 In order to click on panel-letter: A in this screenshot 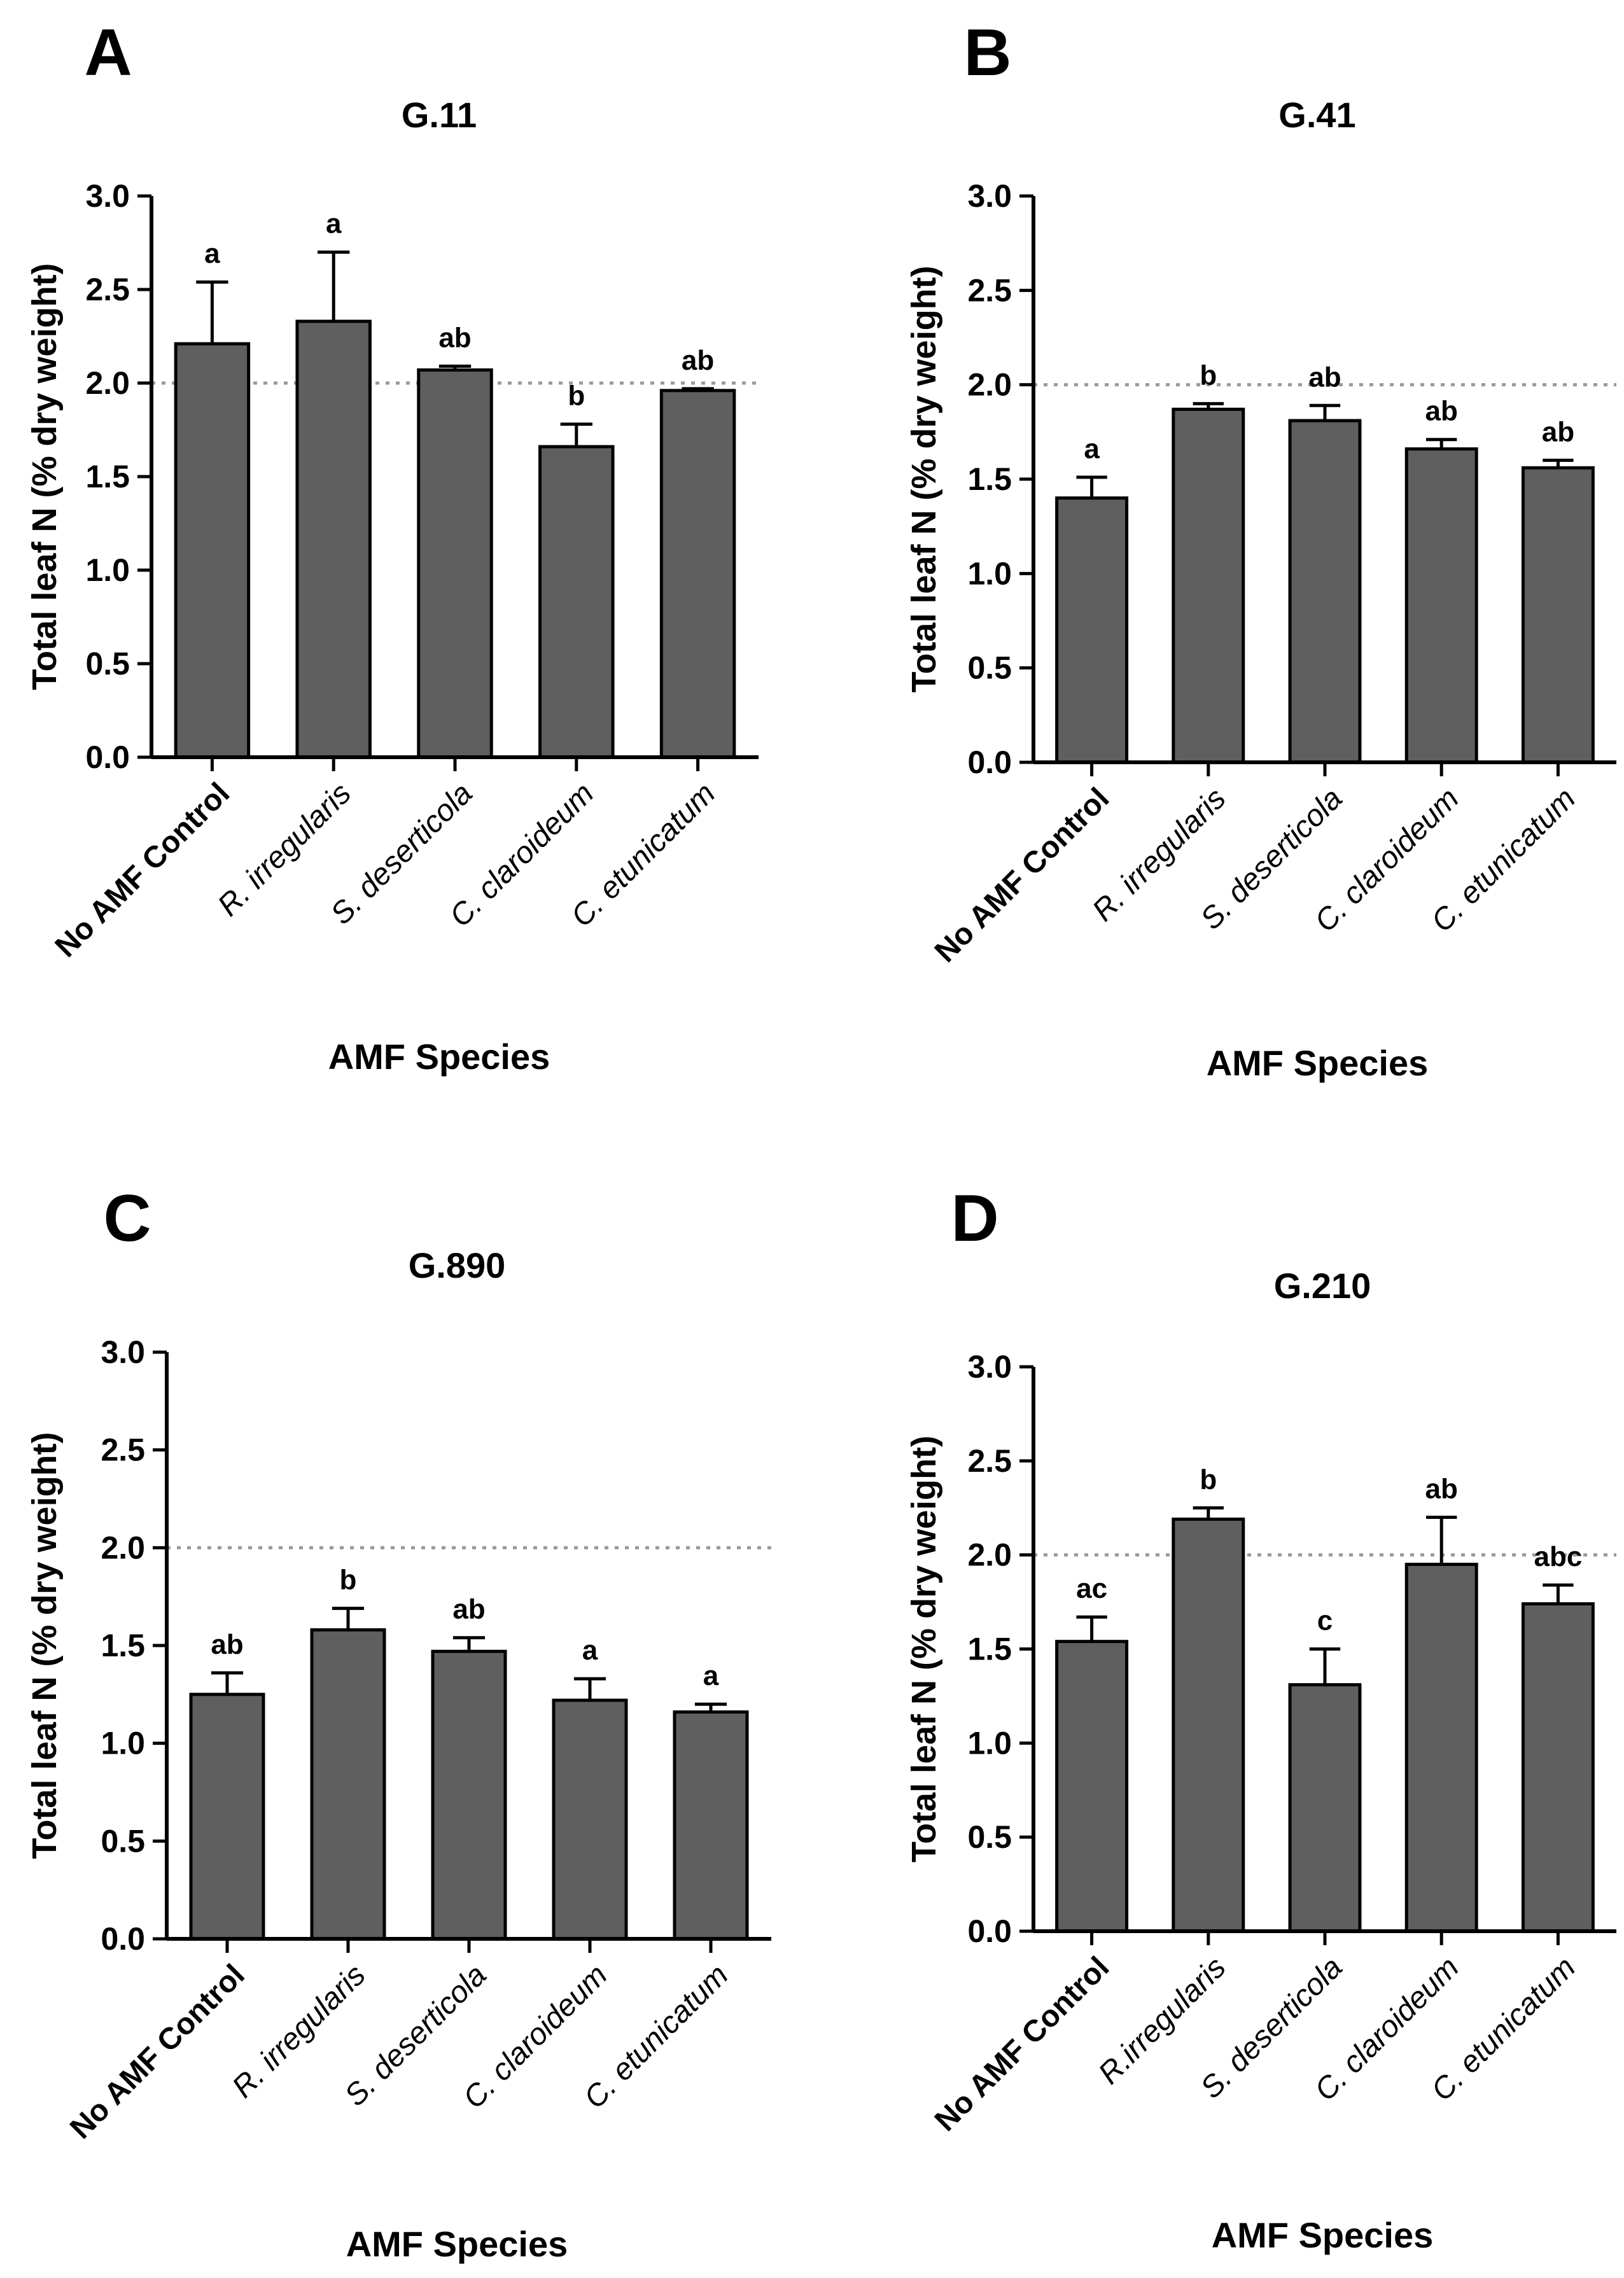, I will do `click(108, 53)`.